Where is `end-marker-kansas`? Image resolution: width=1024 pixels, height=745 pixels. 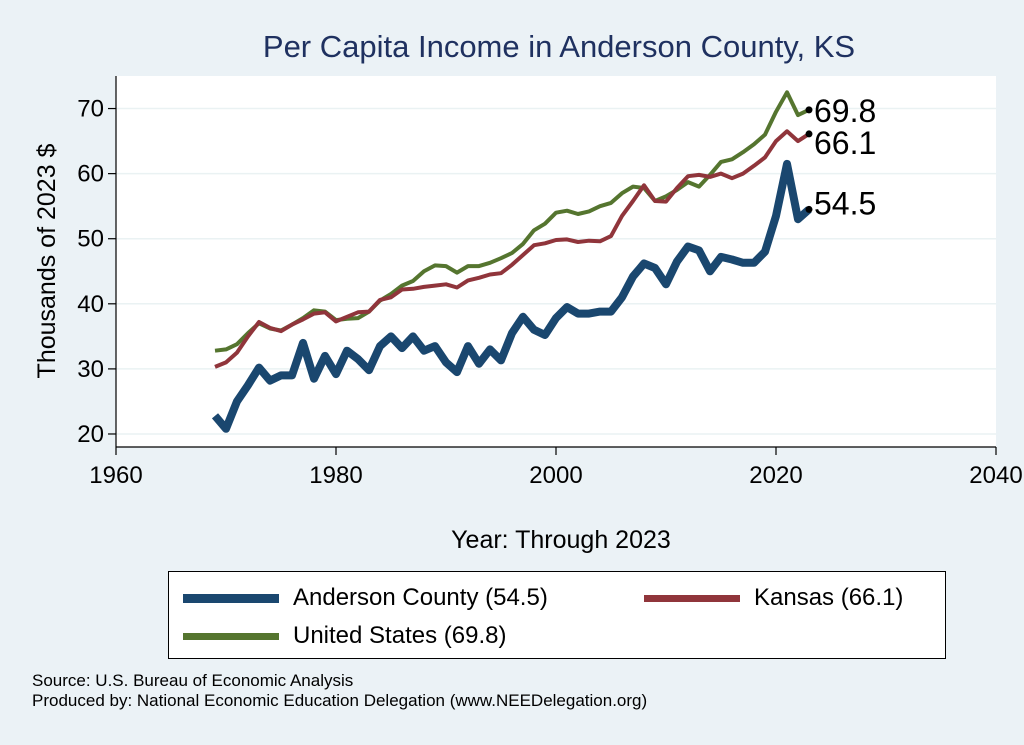
end-marker-kansas is located at coordinates (809, 134).